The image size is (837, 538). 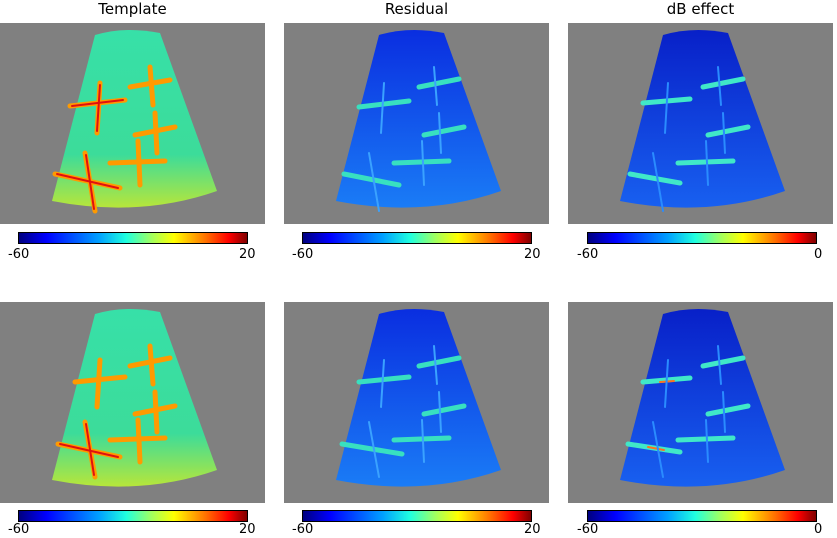 What do you see at coordinates (702, 516) in the screenshot?
I see `colorbar-db-effect-bottom` at bounding box center [702, 516].